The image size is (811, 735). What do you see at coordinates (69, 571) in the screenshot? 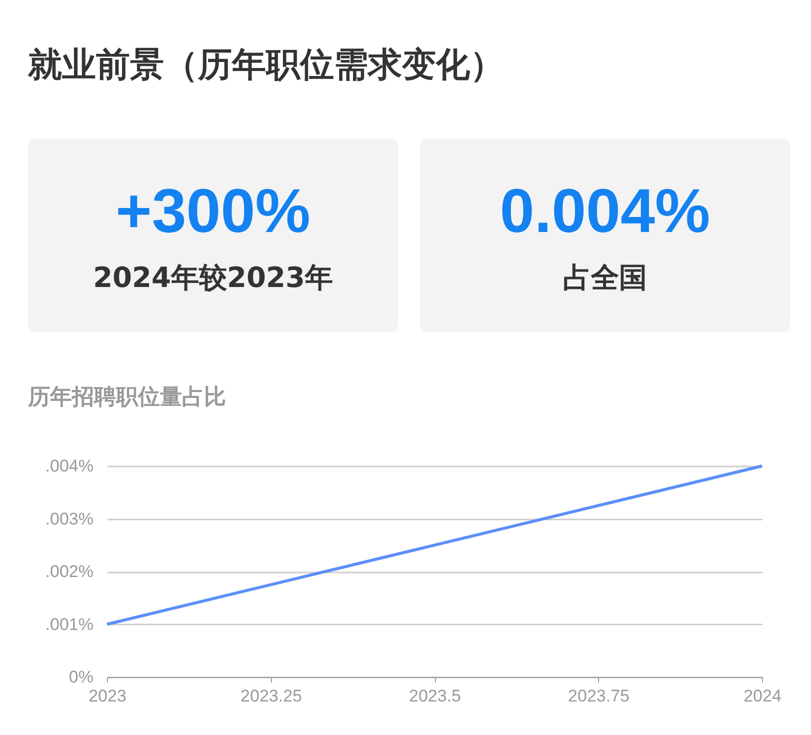
I see `y-tick-label: .002%` at bounding box center [69, 571].